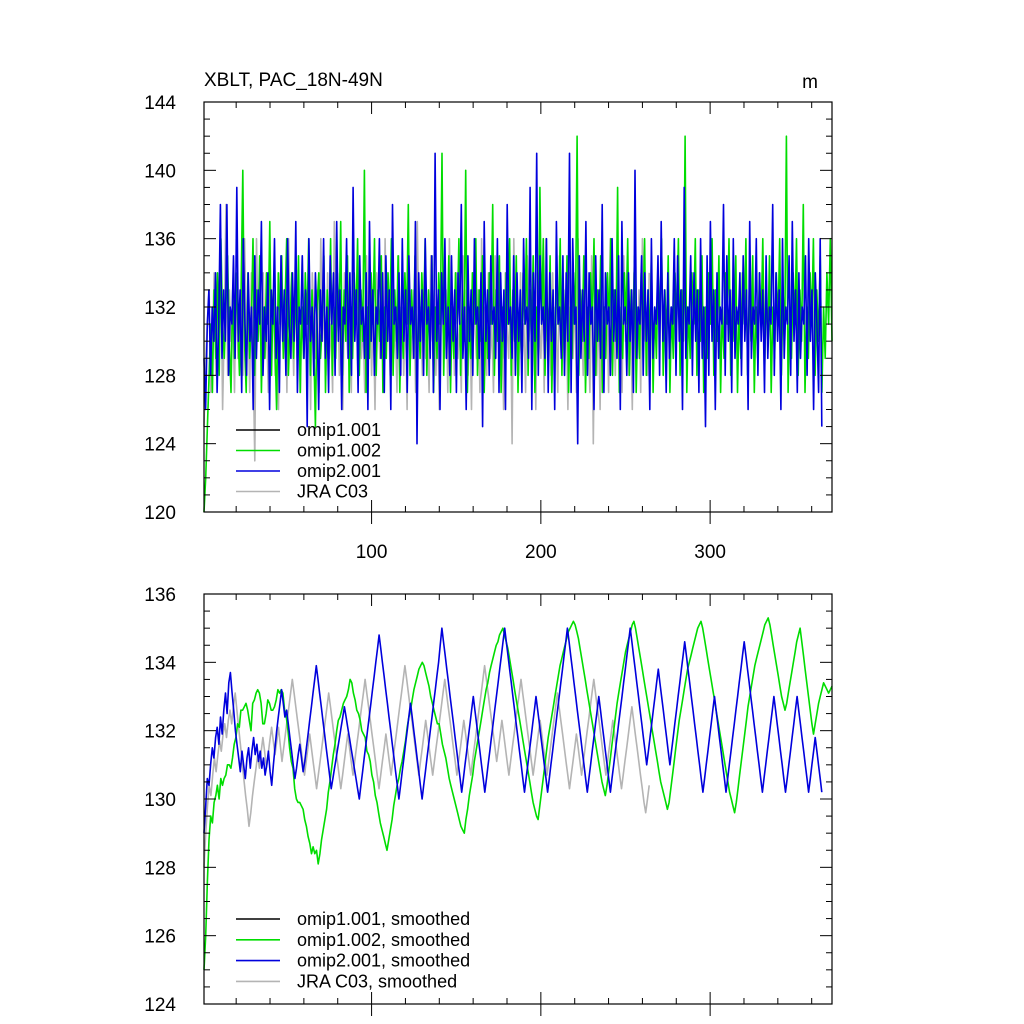 This screenshot has width=1024, height=1024. I want to click on bottom-ytick-label: 128, so click(160, 868).